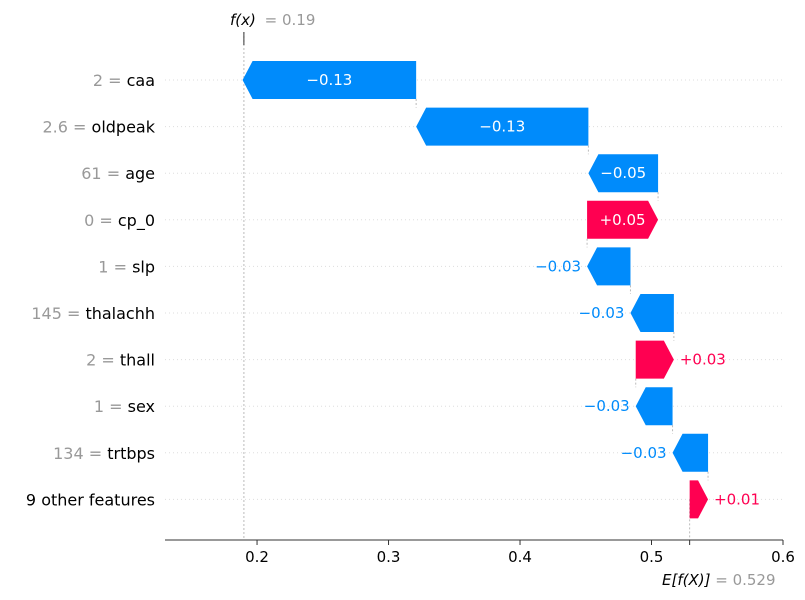  I want to click on fx-label: f(x) = 0.19, so click(272, 20).